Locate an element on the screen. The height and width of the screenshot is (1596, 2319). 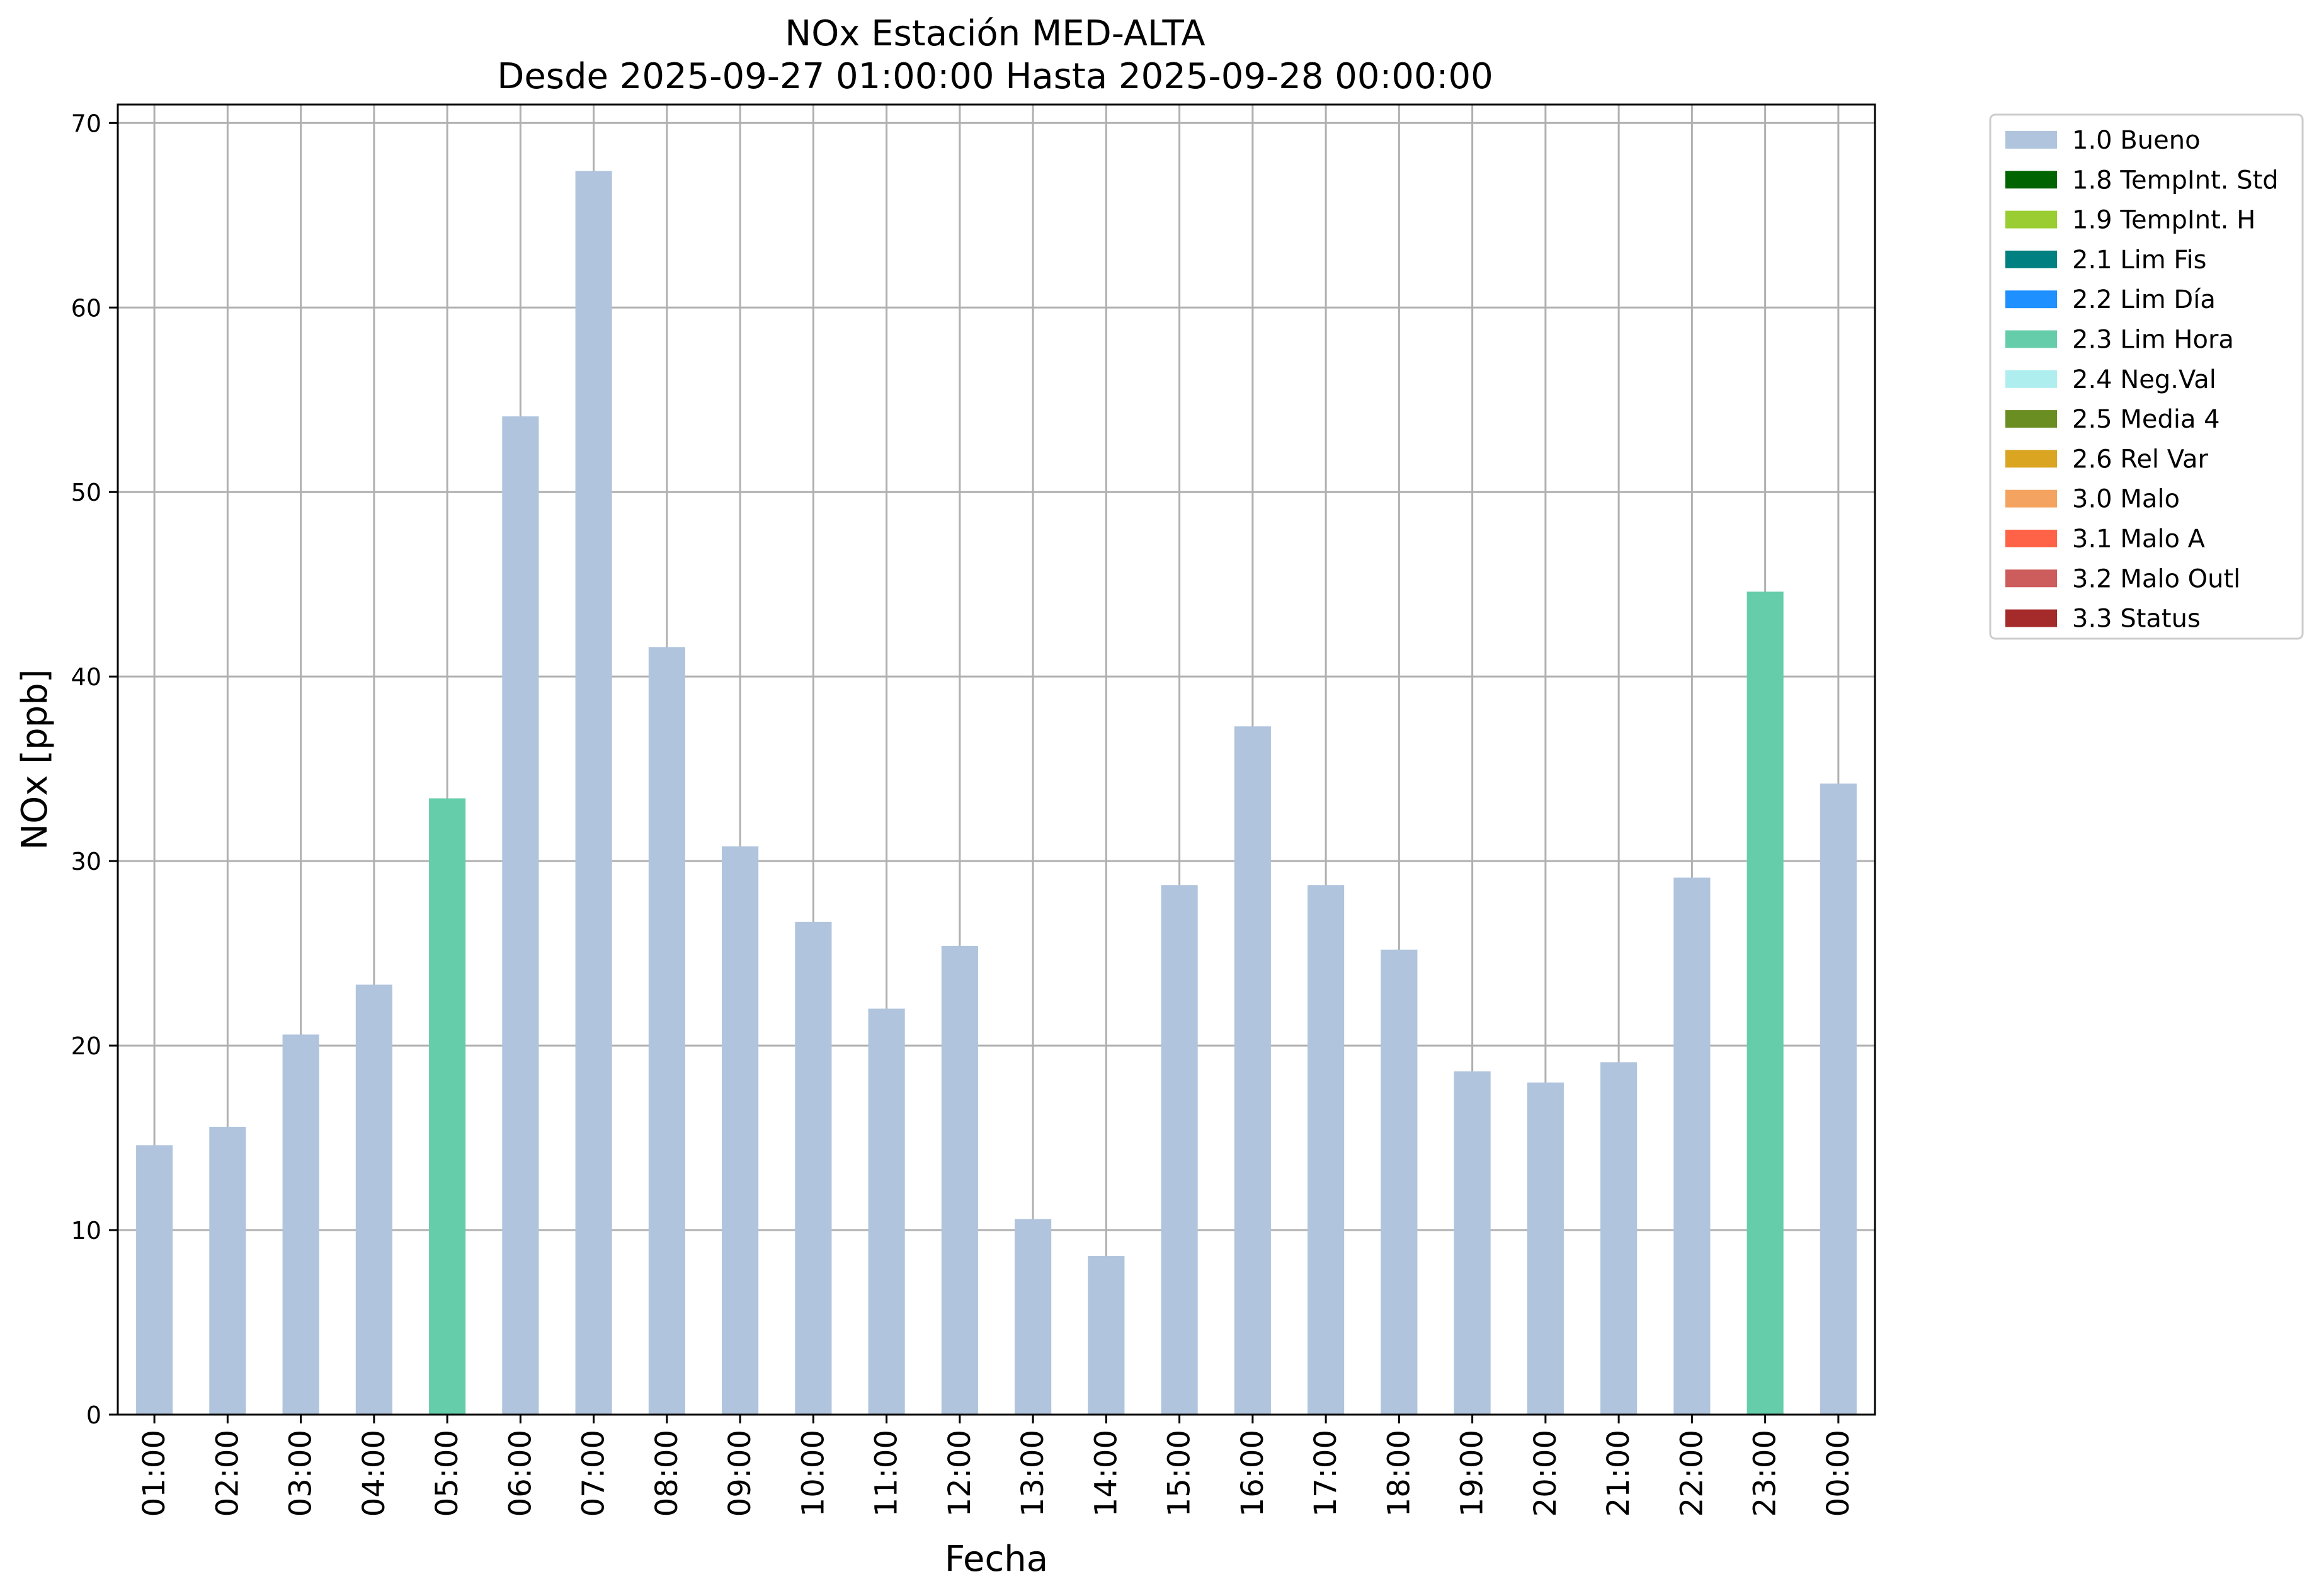
legend-frame is located at coordinates (2146, 376).